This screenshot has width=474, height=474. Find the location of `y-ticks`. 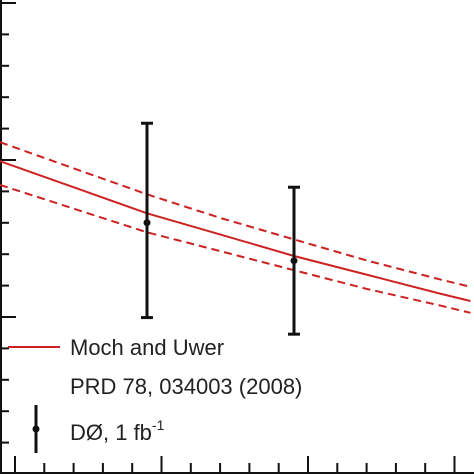

y-ticks is located at coordinates (8, 238).